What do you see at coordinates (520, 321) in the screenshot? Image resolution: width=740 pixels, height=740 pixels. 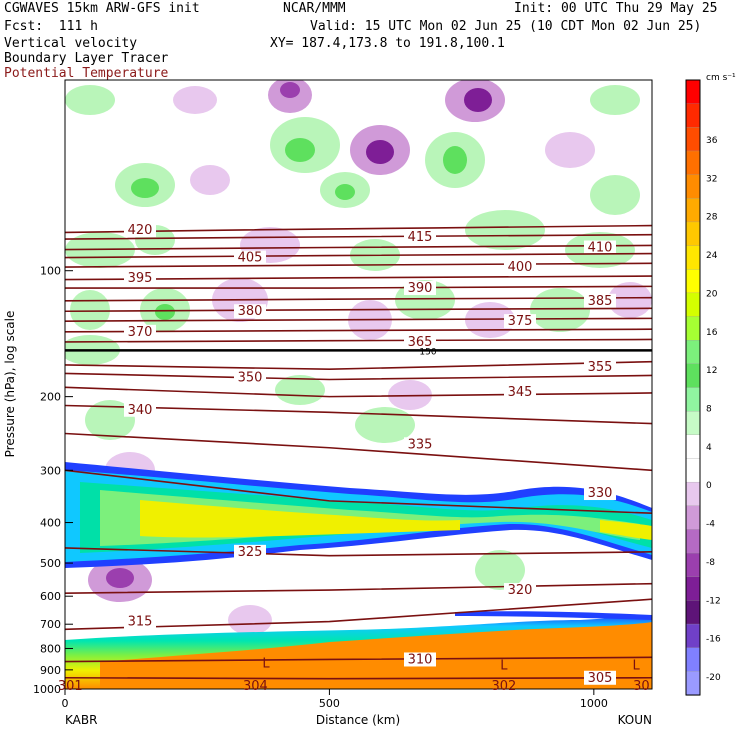 I see `theta-contour-label: 375` at bounding box center [520, 321].